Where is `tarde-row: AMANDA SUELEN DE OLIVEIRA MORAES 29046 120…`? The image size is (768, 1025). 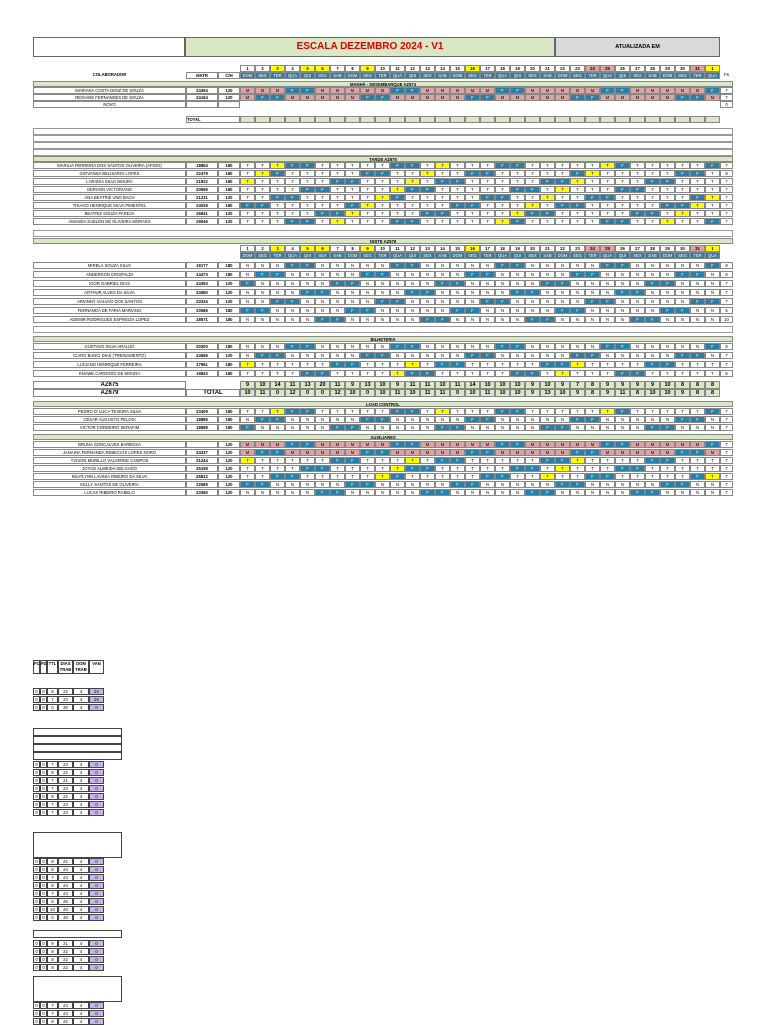 tarde-row: AMANDA SUELEN DE OLIVEIRA MORAES 29046 120… is located at coordinates (383, 221).